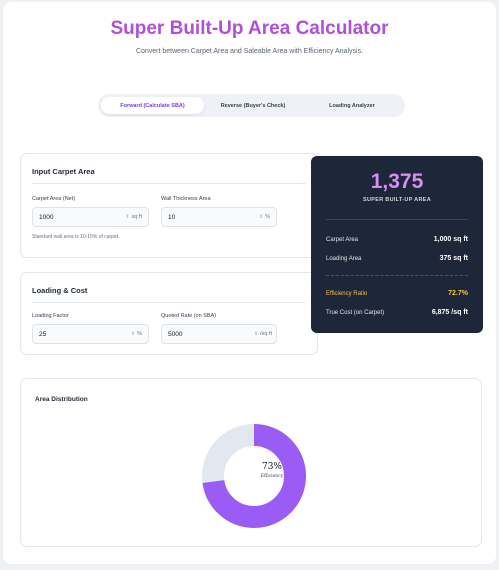  What do you see at coordinates (139, 334) in the screenshot?
I see `loading-factor-unit: %` at bounding box center [139, 334].